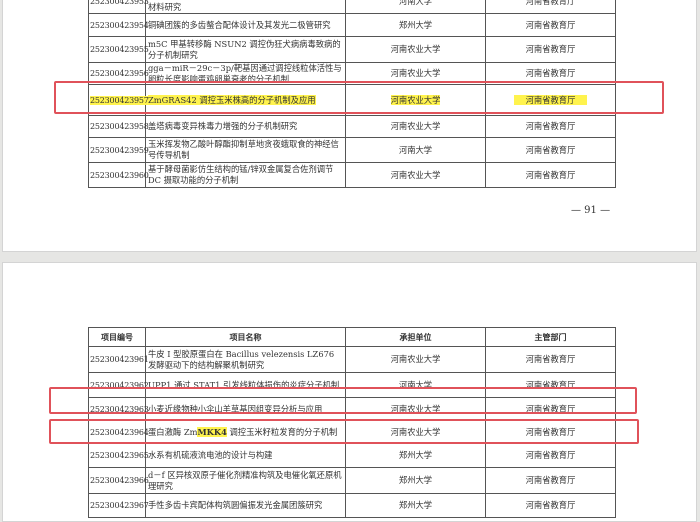  I want to click on table-row: 252300423965 水系有机硫液流电池的设计与构建 郑州大学 河南省教育厅, so click(352, 455).